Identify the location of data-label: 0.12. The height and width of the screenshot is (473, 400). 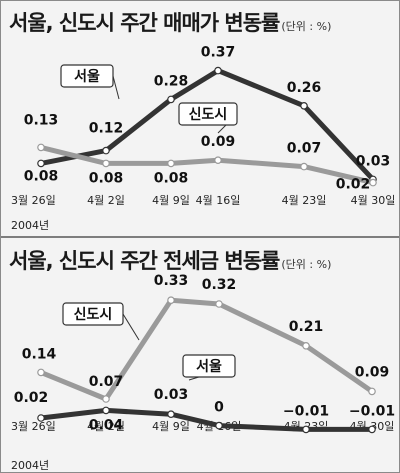
(106, 129).